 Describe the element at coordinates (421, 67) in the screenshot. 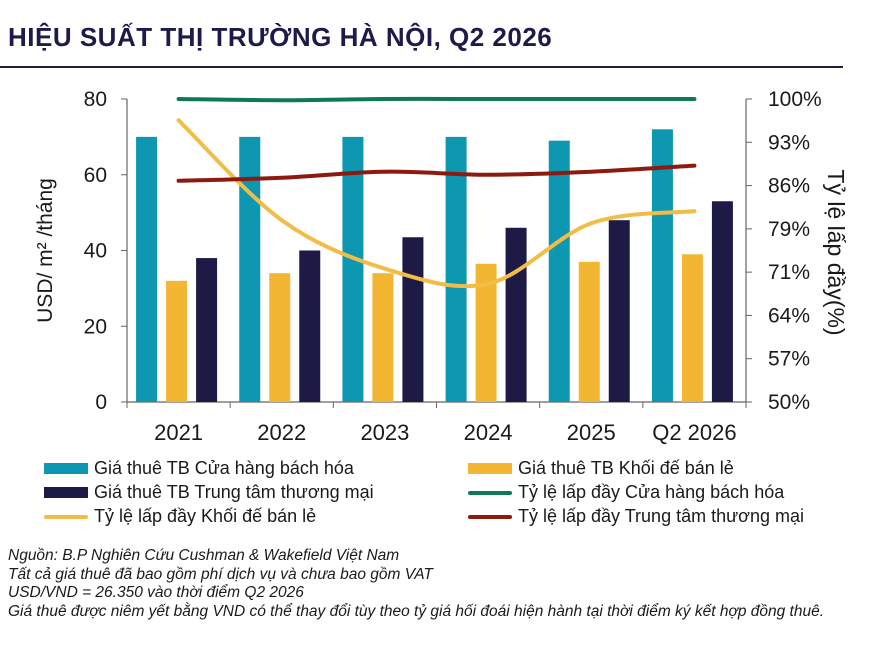

I see `title-divider` at that location.